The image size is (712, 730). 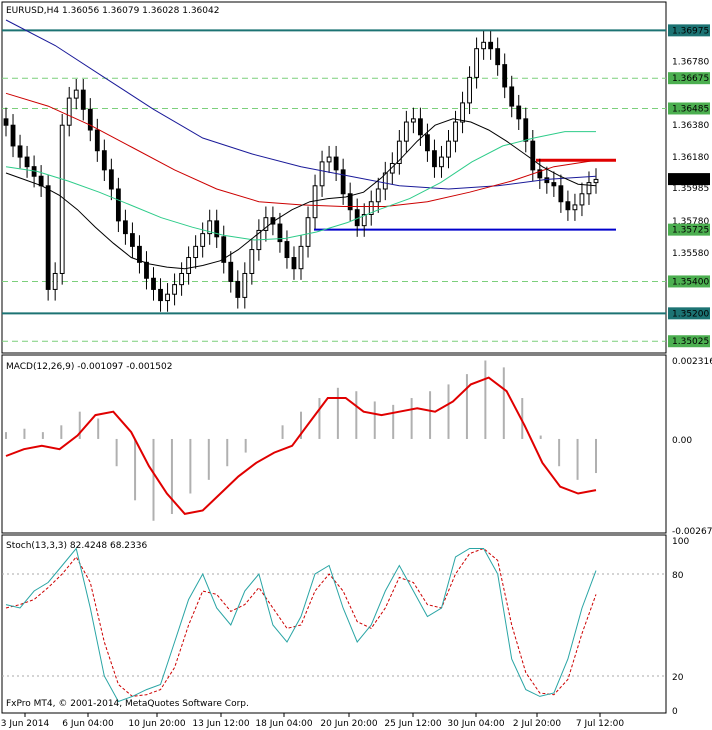 I want to click on price-label-10: 1.35400, so click(x=690, y=282).